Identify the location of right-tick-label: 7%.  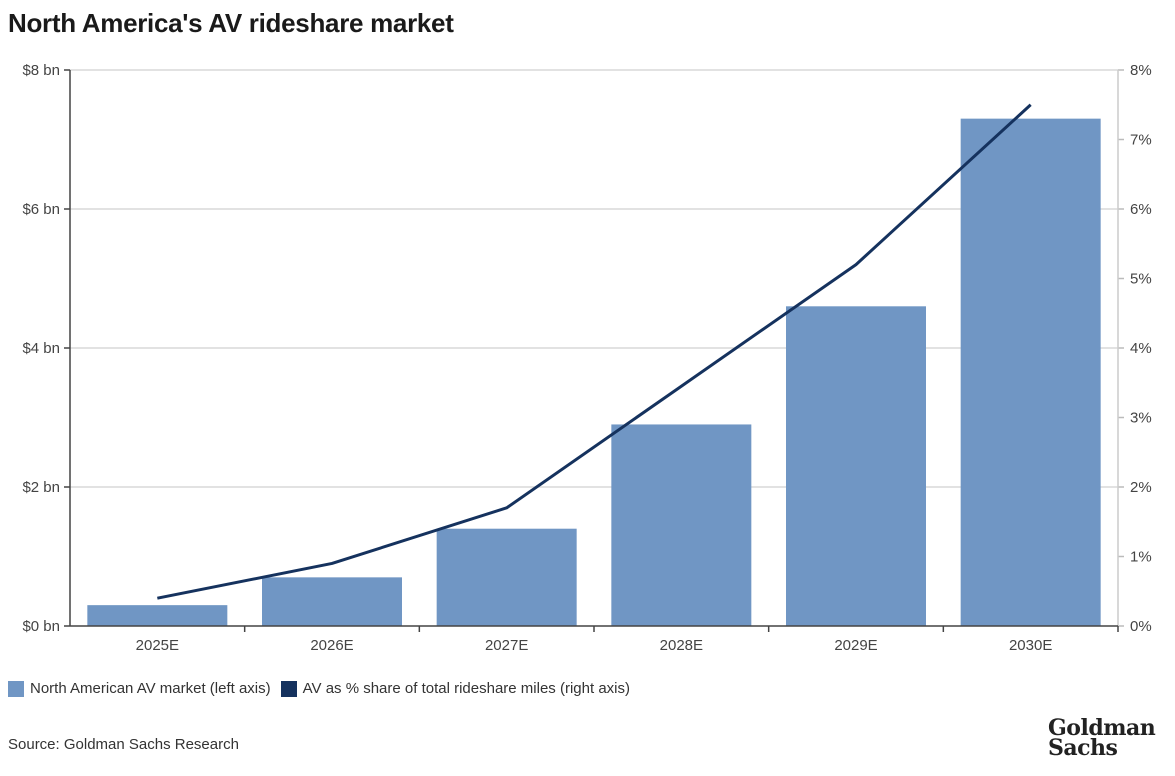
(1141, 140).